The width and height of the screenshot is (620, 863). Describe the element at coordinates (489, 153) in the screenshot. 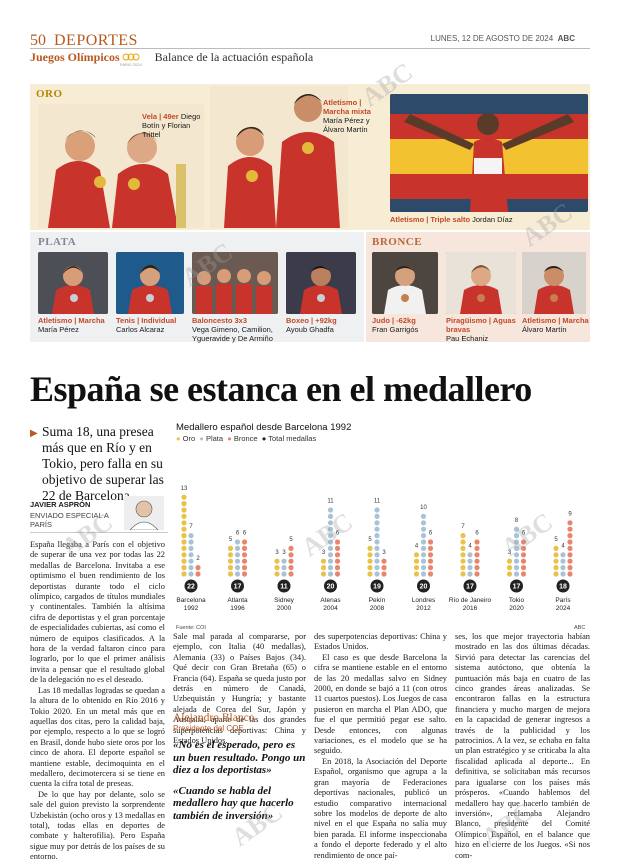

I see `photo-jordan-diaz` at that location.